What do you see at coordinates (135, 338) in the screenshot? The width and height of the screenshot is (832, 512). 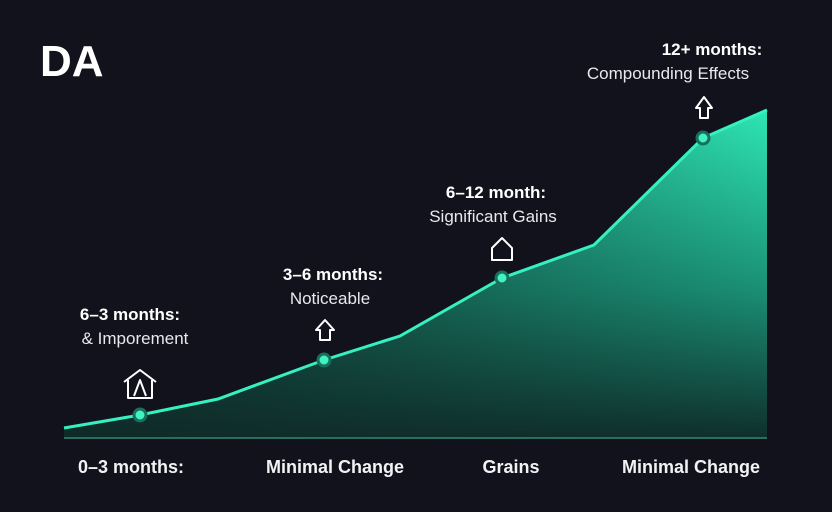 I see `milestone-text: & Imporement` at bounding box center [135, 338].